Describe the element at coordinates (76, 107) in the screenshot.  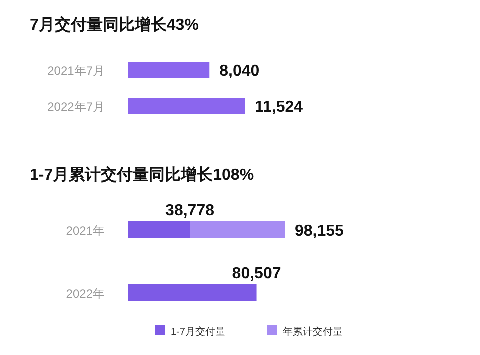
I see `y-tick-label: 2022年7月` at that location.